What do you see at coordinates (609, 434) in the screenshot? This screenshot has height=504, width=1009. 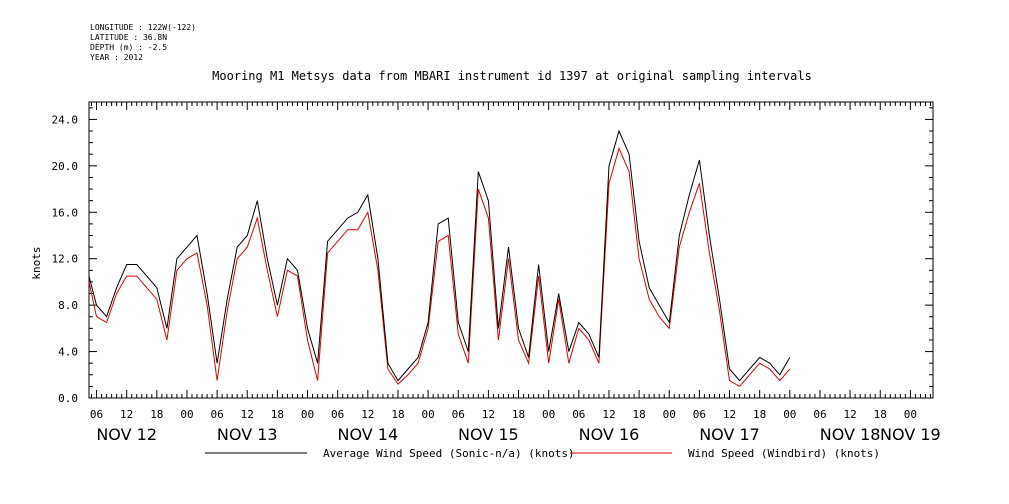 I see `x-day-label: NOV 16` at bounding box center [609, 434].